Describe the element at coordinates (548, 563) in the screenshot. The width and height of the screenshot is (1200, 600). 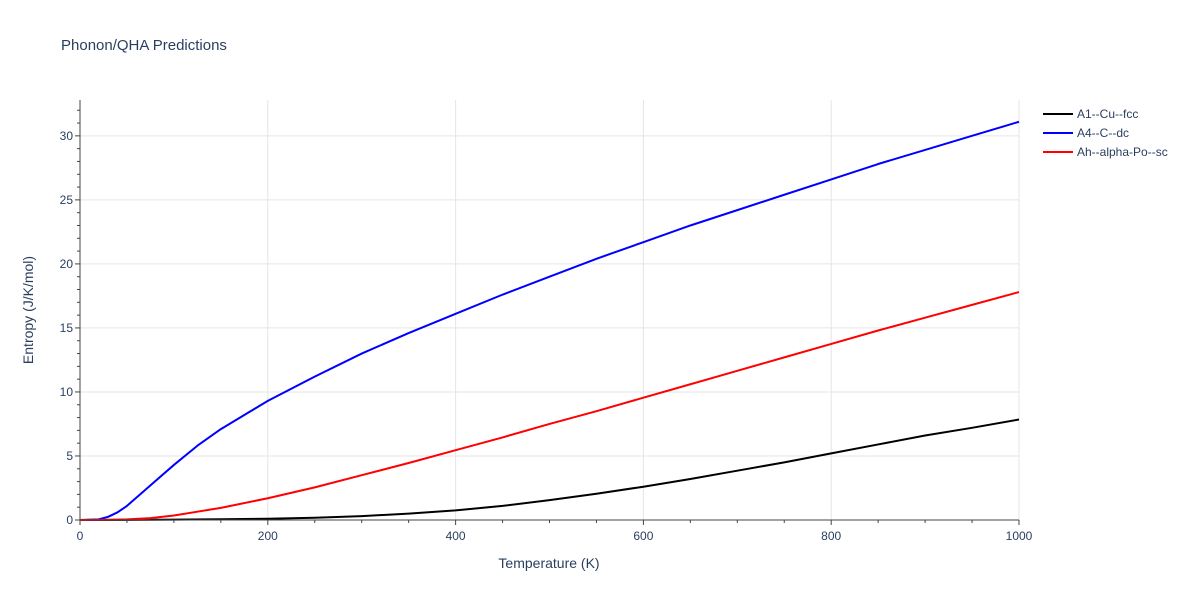
I see `x-axis-title: Temperature (K)` at that location.